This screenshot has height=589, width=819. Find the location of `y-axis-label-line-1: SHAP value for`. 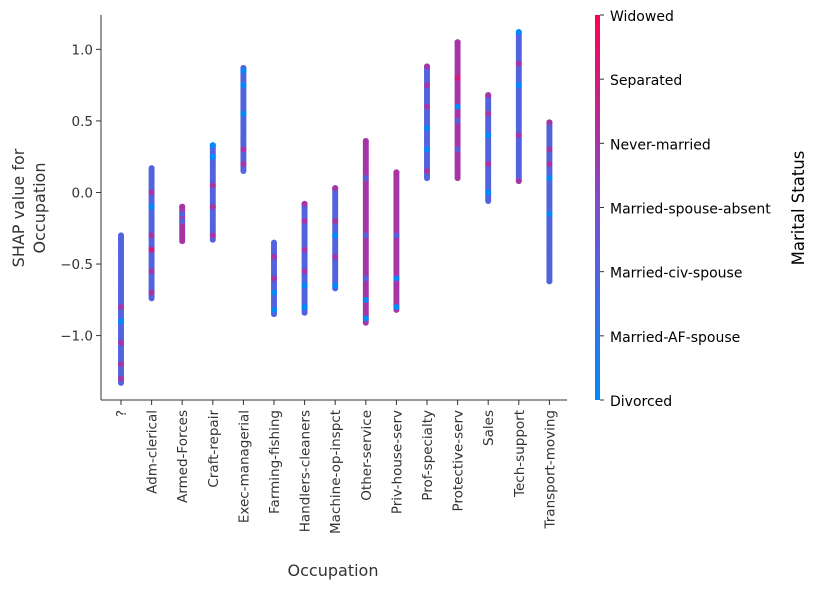

y-axis-label-line-1: SHAP value for is located at coordinates (18, 207).